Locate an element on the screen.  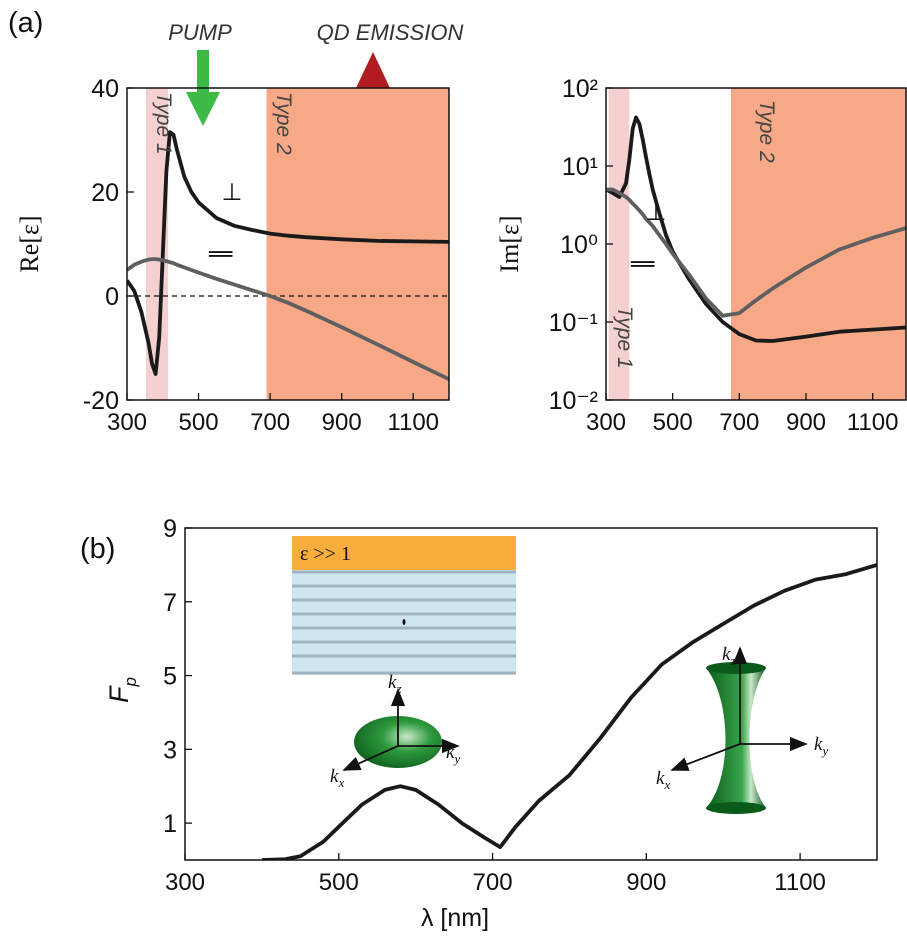
plot-frame is located at coordinates (288, 244).